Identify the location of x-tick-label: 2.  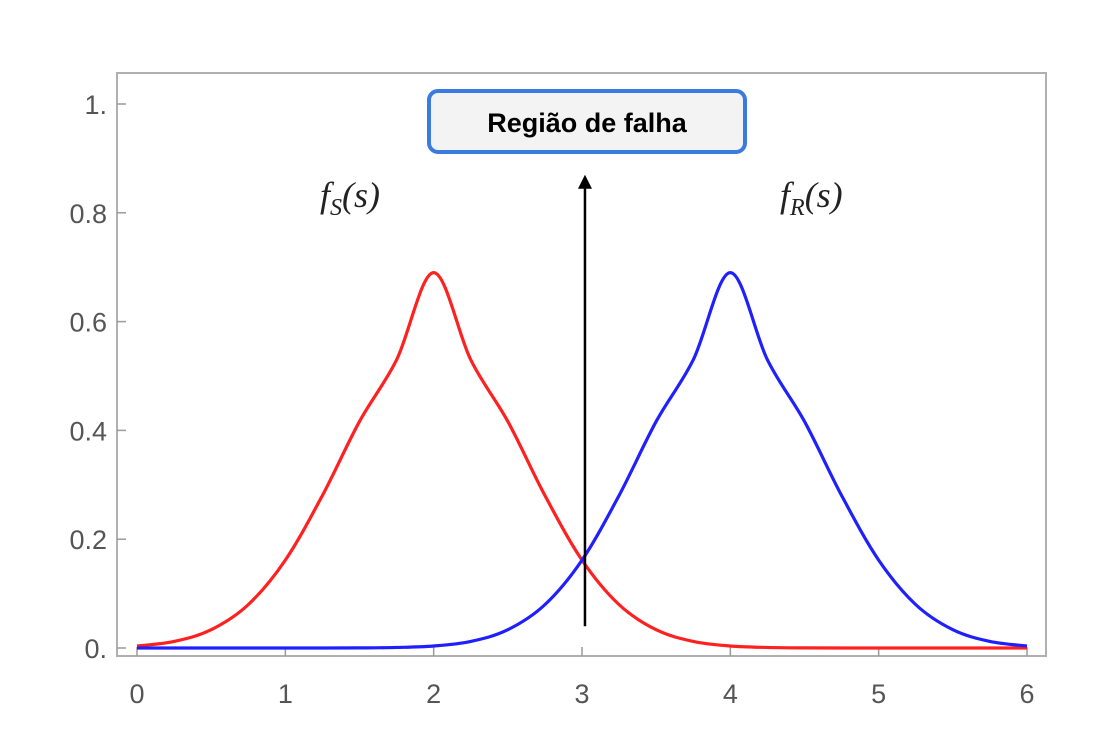
(433, 694).